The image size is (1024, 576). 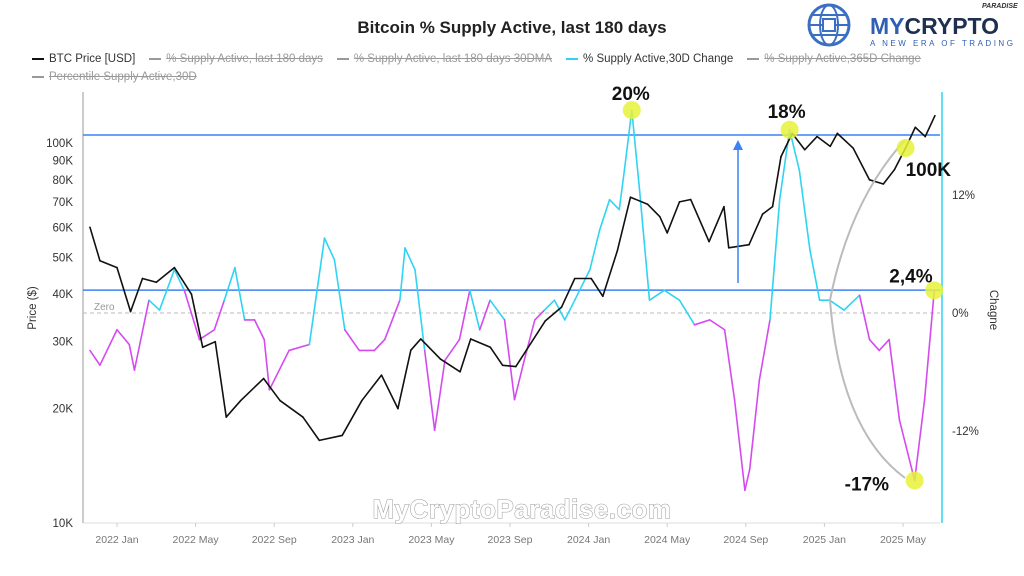 What do you see at coordinates (912, 25) in the screenshot?
I see `globe-logo-icon: MYCRYPTO PARADISE A NEW ERA OF TRADING` at bounding box center [912, 25].